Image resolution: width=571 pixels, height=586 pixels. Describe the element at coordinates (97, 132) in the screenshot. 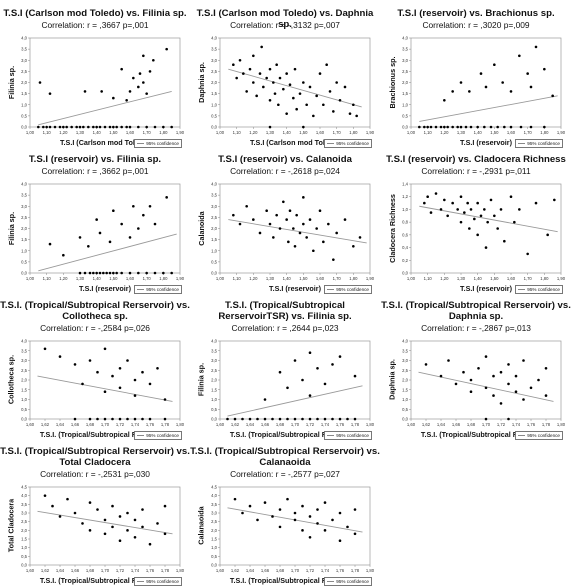

I see `x-tick-label: 1,40` at that location.